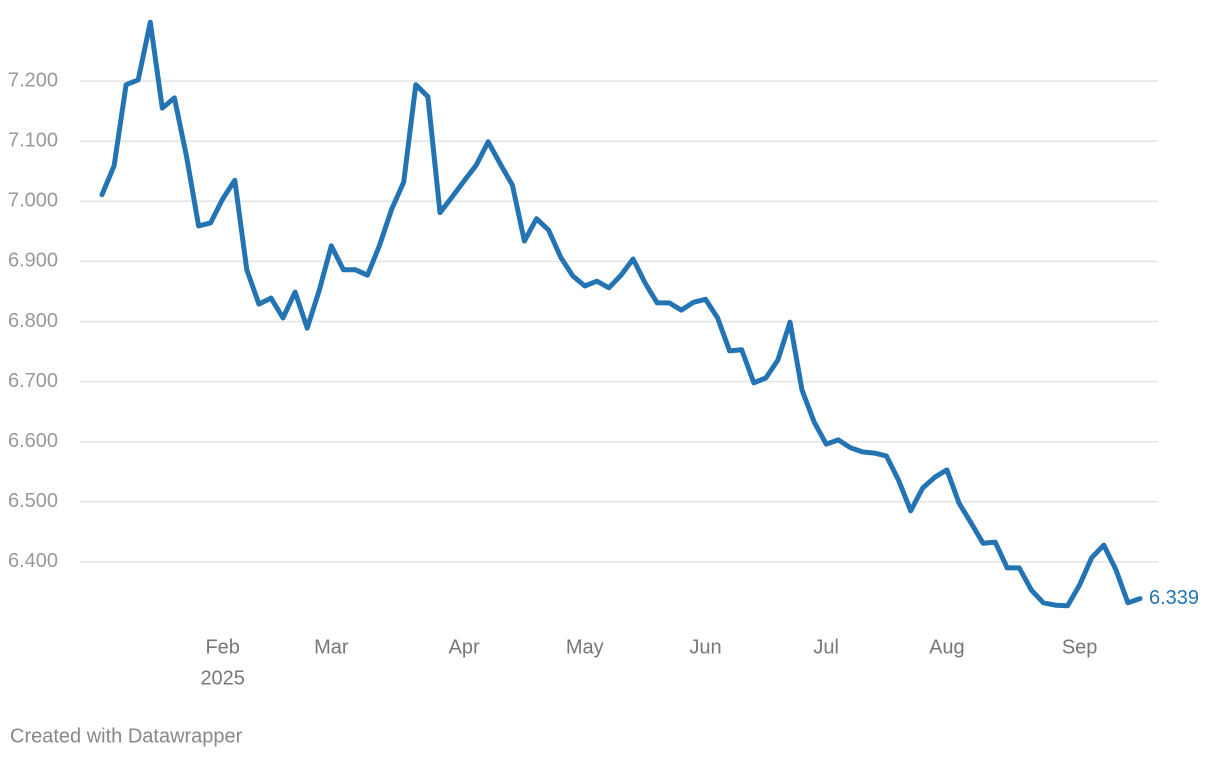 The height and width of the screenshot is (760, 1220). Describe the element at coordinates (33, 441) in the screenshot. I see `y-tick-label: 6.600` at that location.